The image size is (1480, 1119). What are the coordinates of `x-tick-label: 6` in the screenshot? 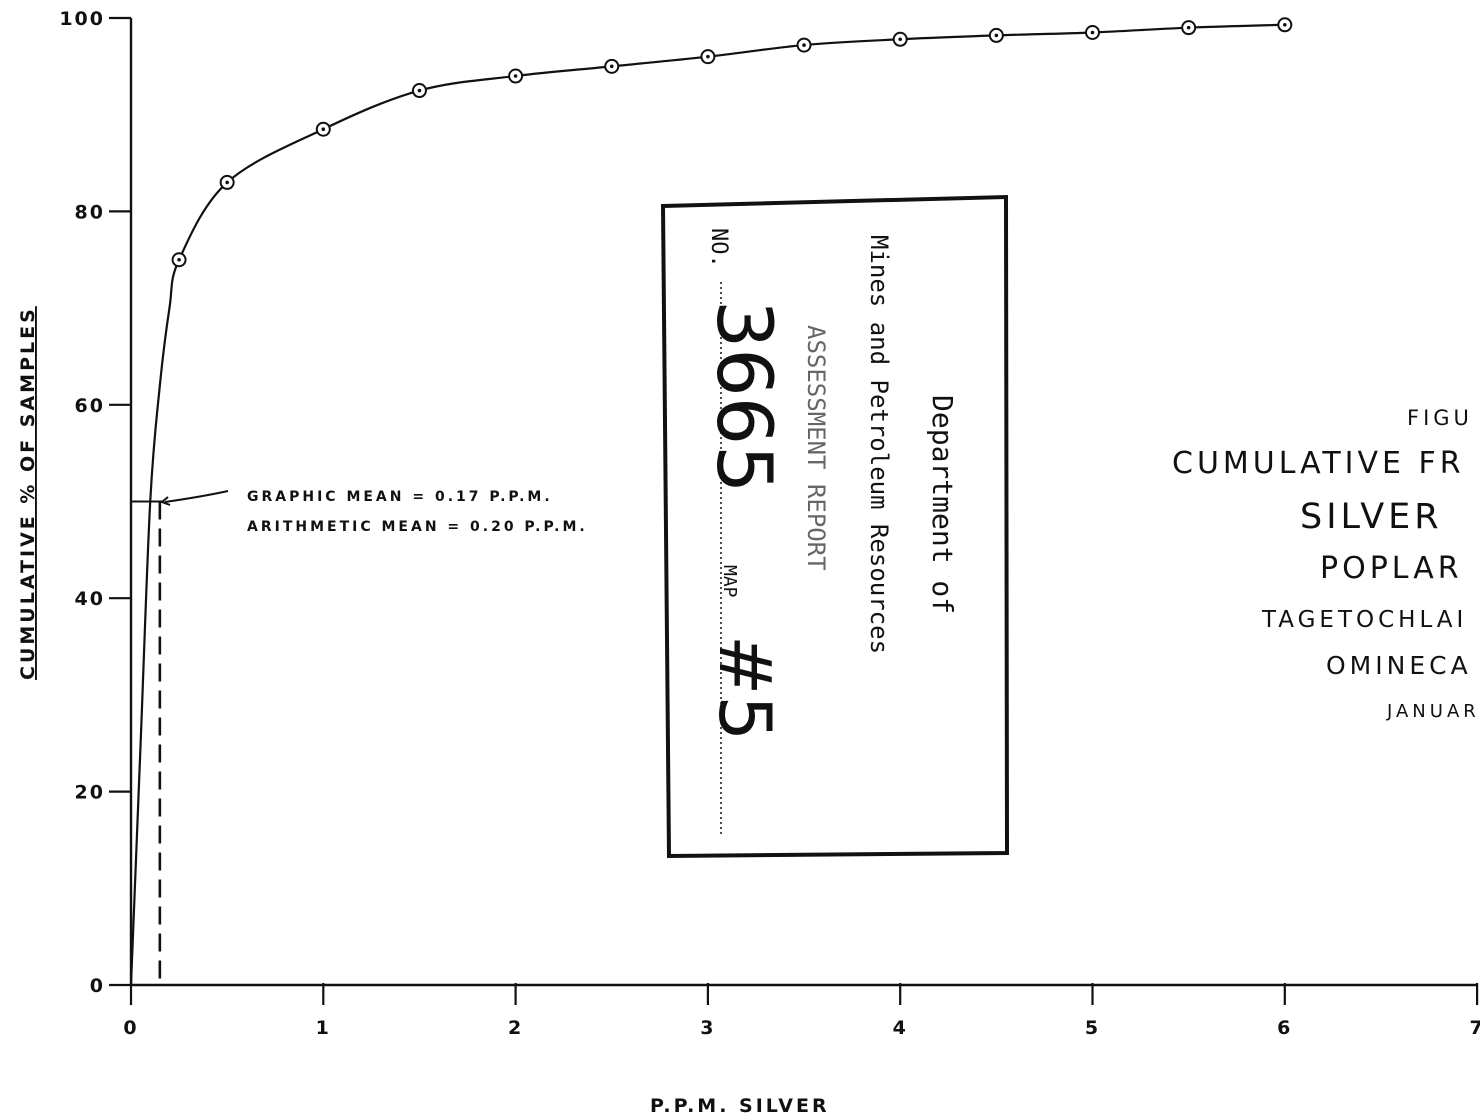 It's located at (1284, 1028).